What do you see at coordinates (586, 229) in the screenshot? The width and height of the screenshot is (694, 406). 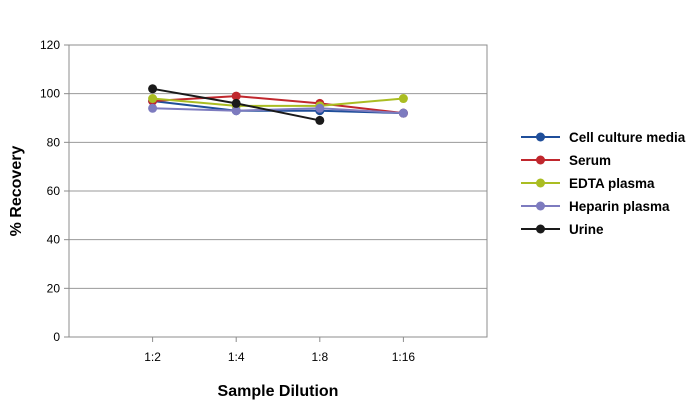 I see `legend-label: Urine` at bounding box center [586, 229].